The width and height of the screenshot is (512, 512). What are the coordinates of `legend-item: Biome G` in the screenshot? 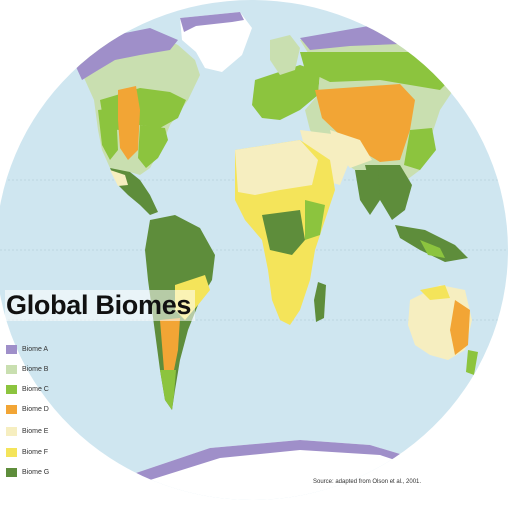 It's located at (27, 472).